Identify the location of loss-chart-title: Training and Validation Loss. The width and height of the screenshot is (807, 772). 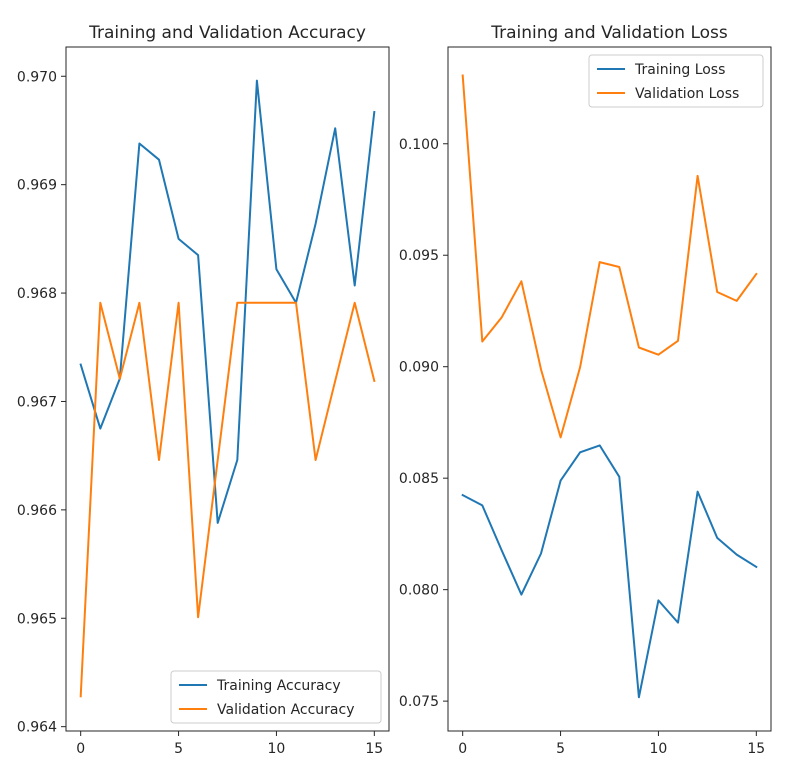
(609, 33).